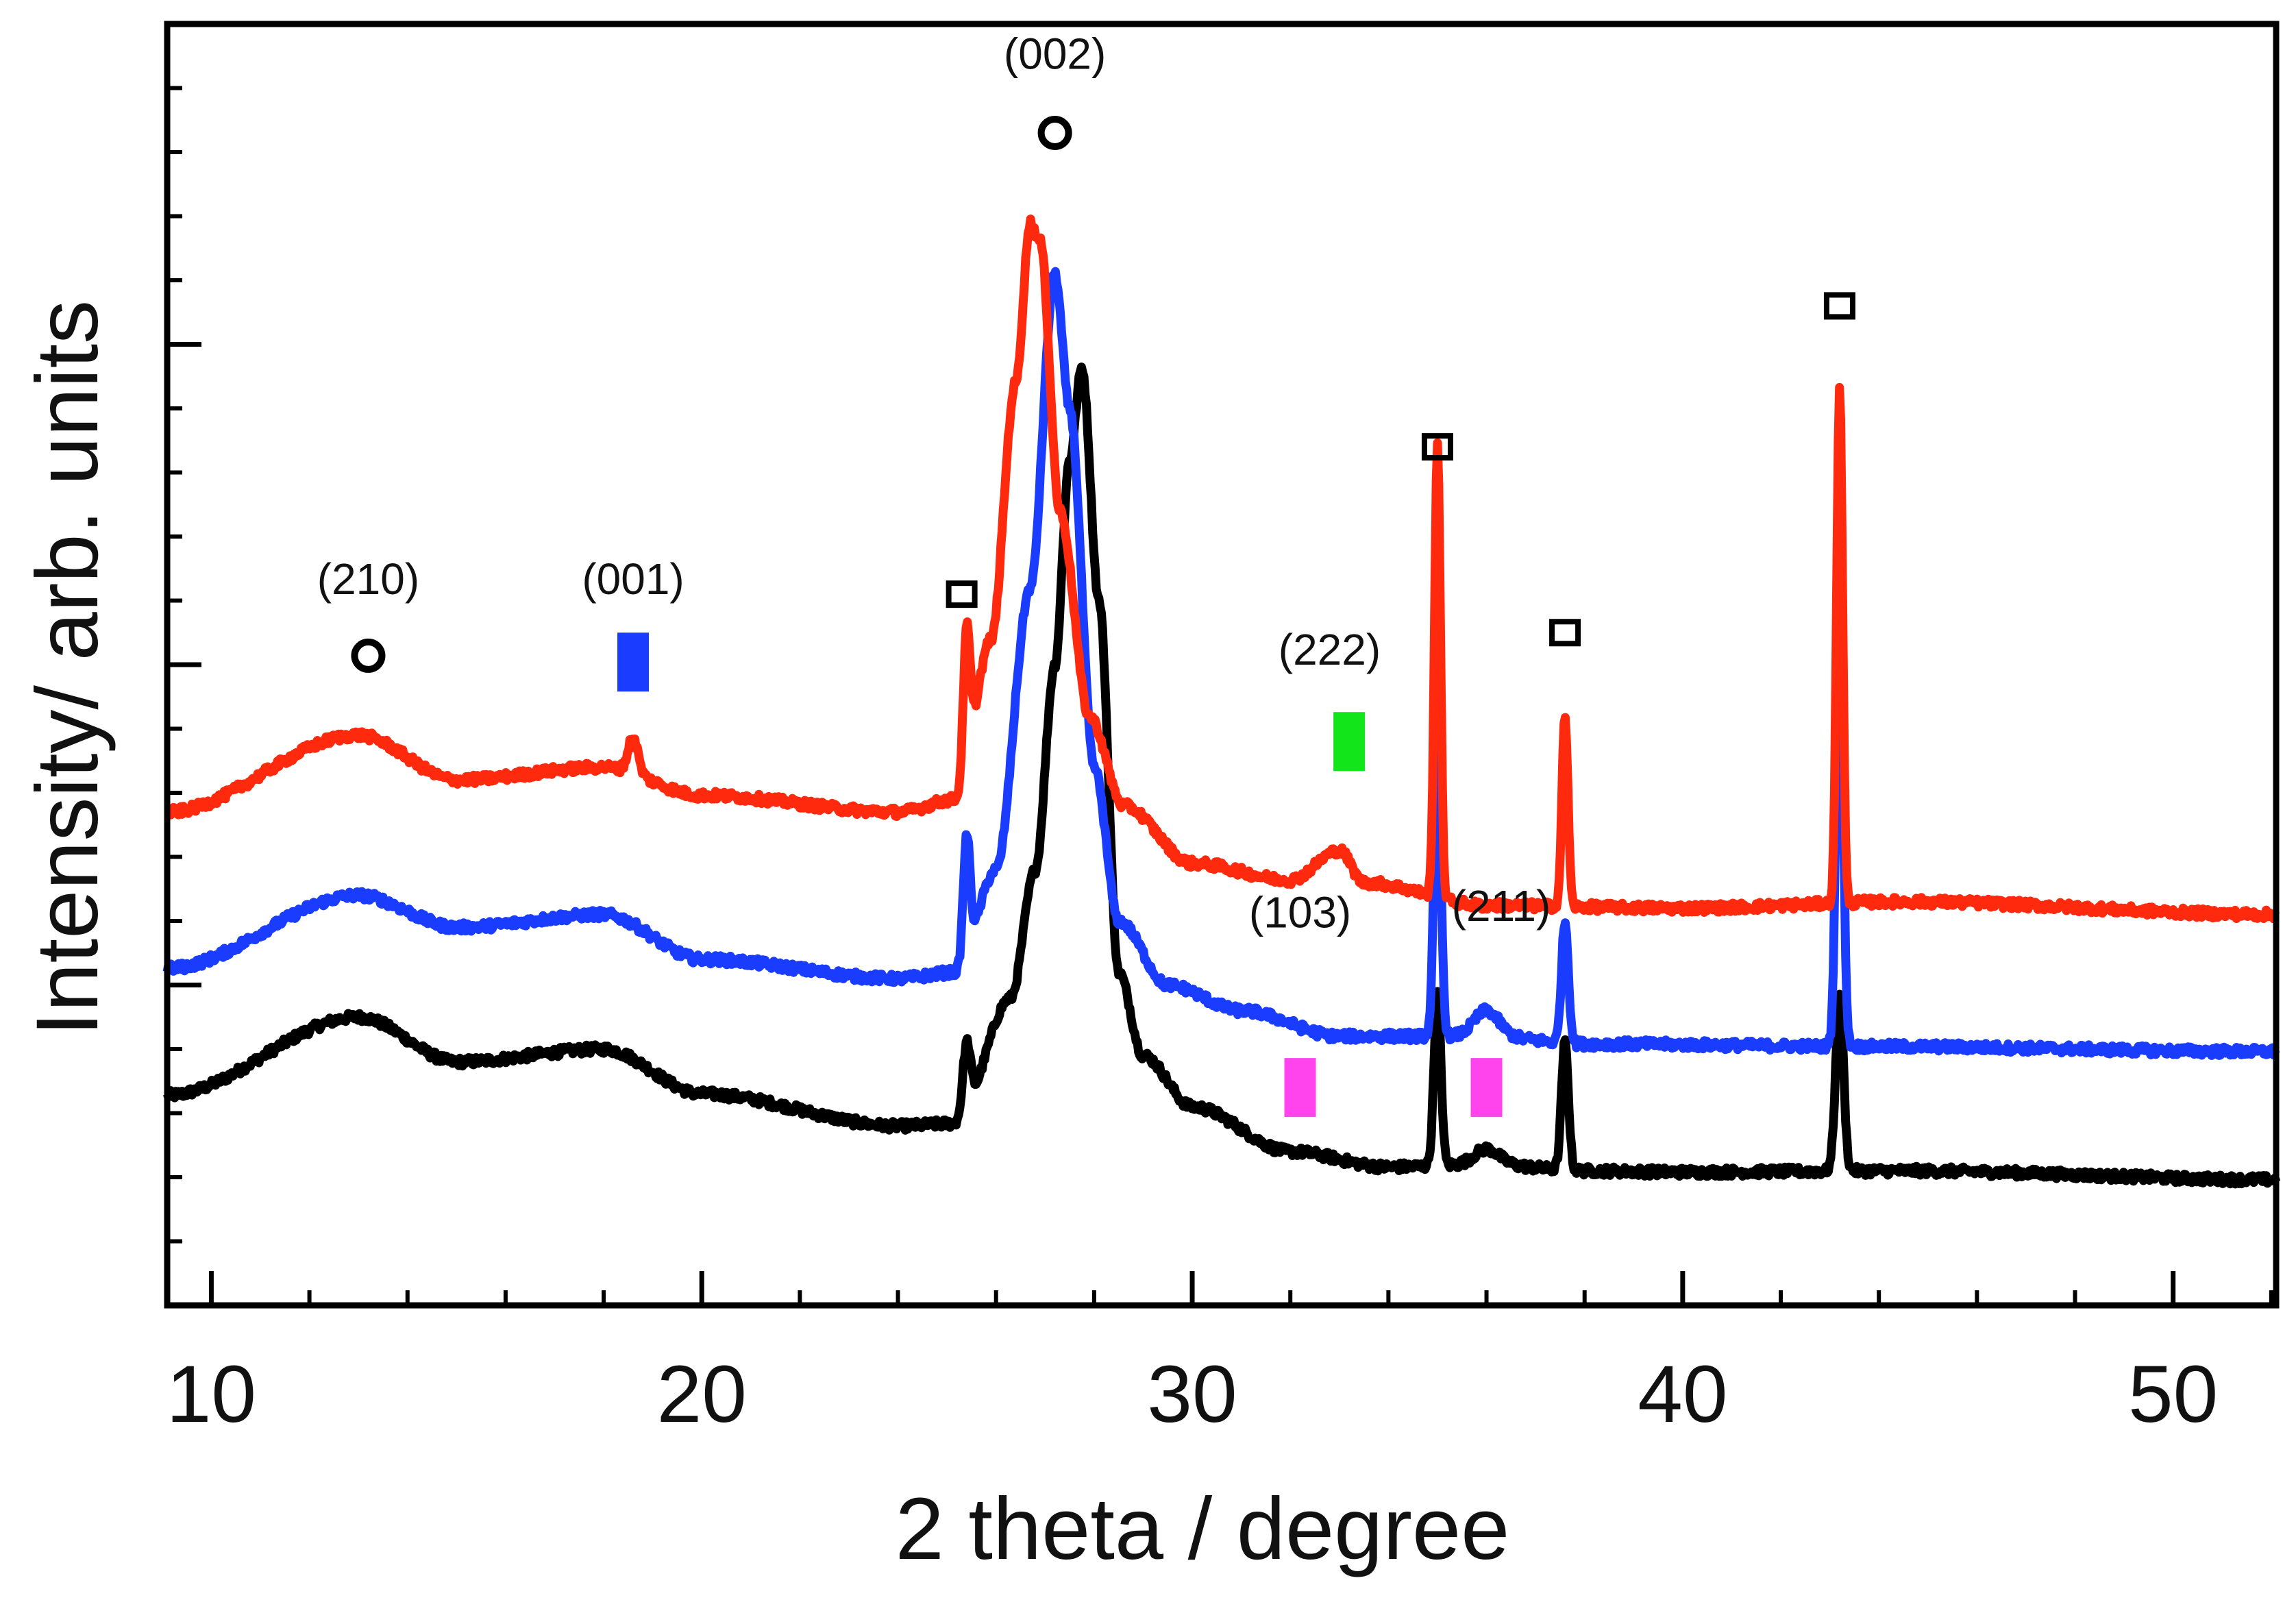  What do you see at coordinates (1055, 53) in the screenshot?
I see `peak-label-2: (002)` at bounding box center [1055, 53].